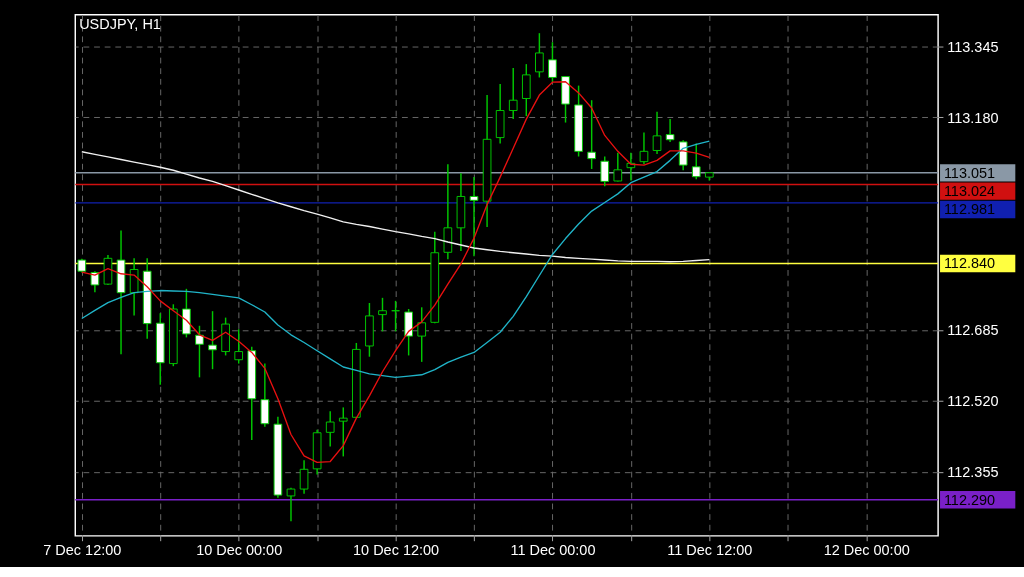 The height and width of the screenshot is (577, 1024). Describe the element at coordinates (973, 117) in the screenshot. I see `y-tick-label: 113.180` at that location.